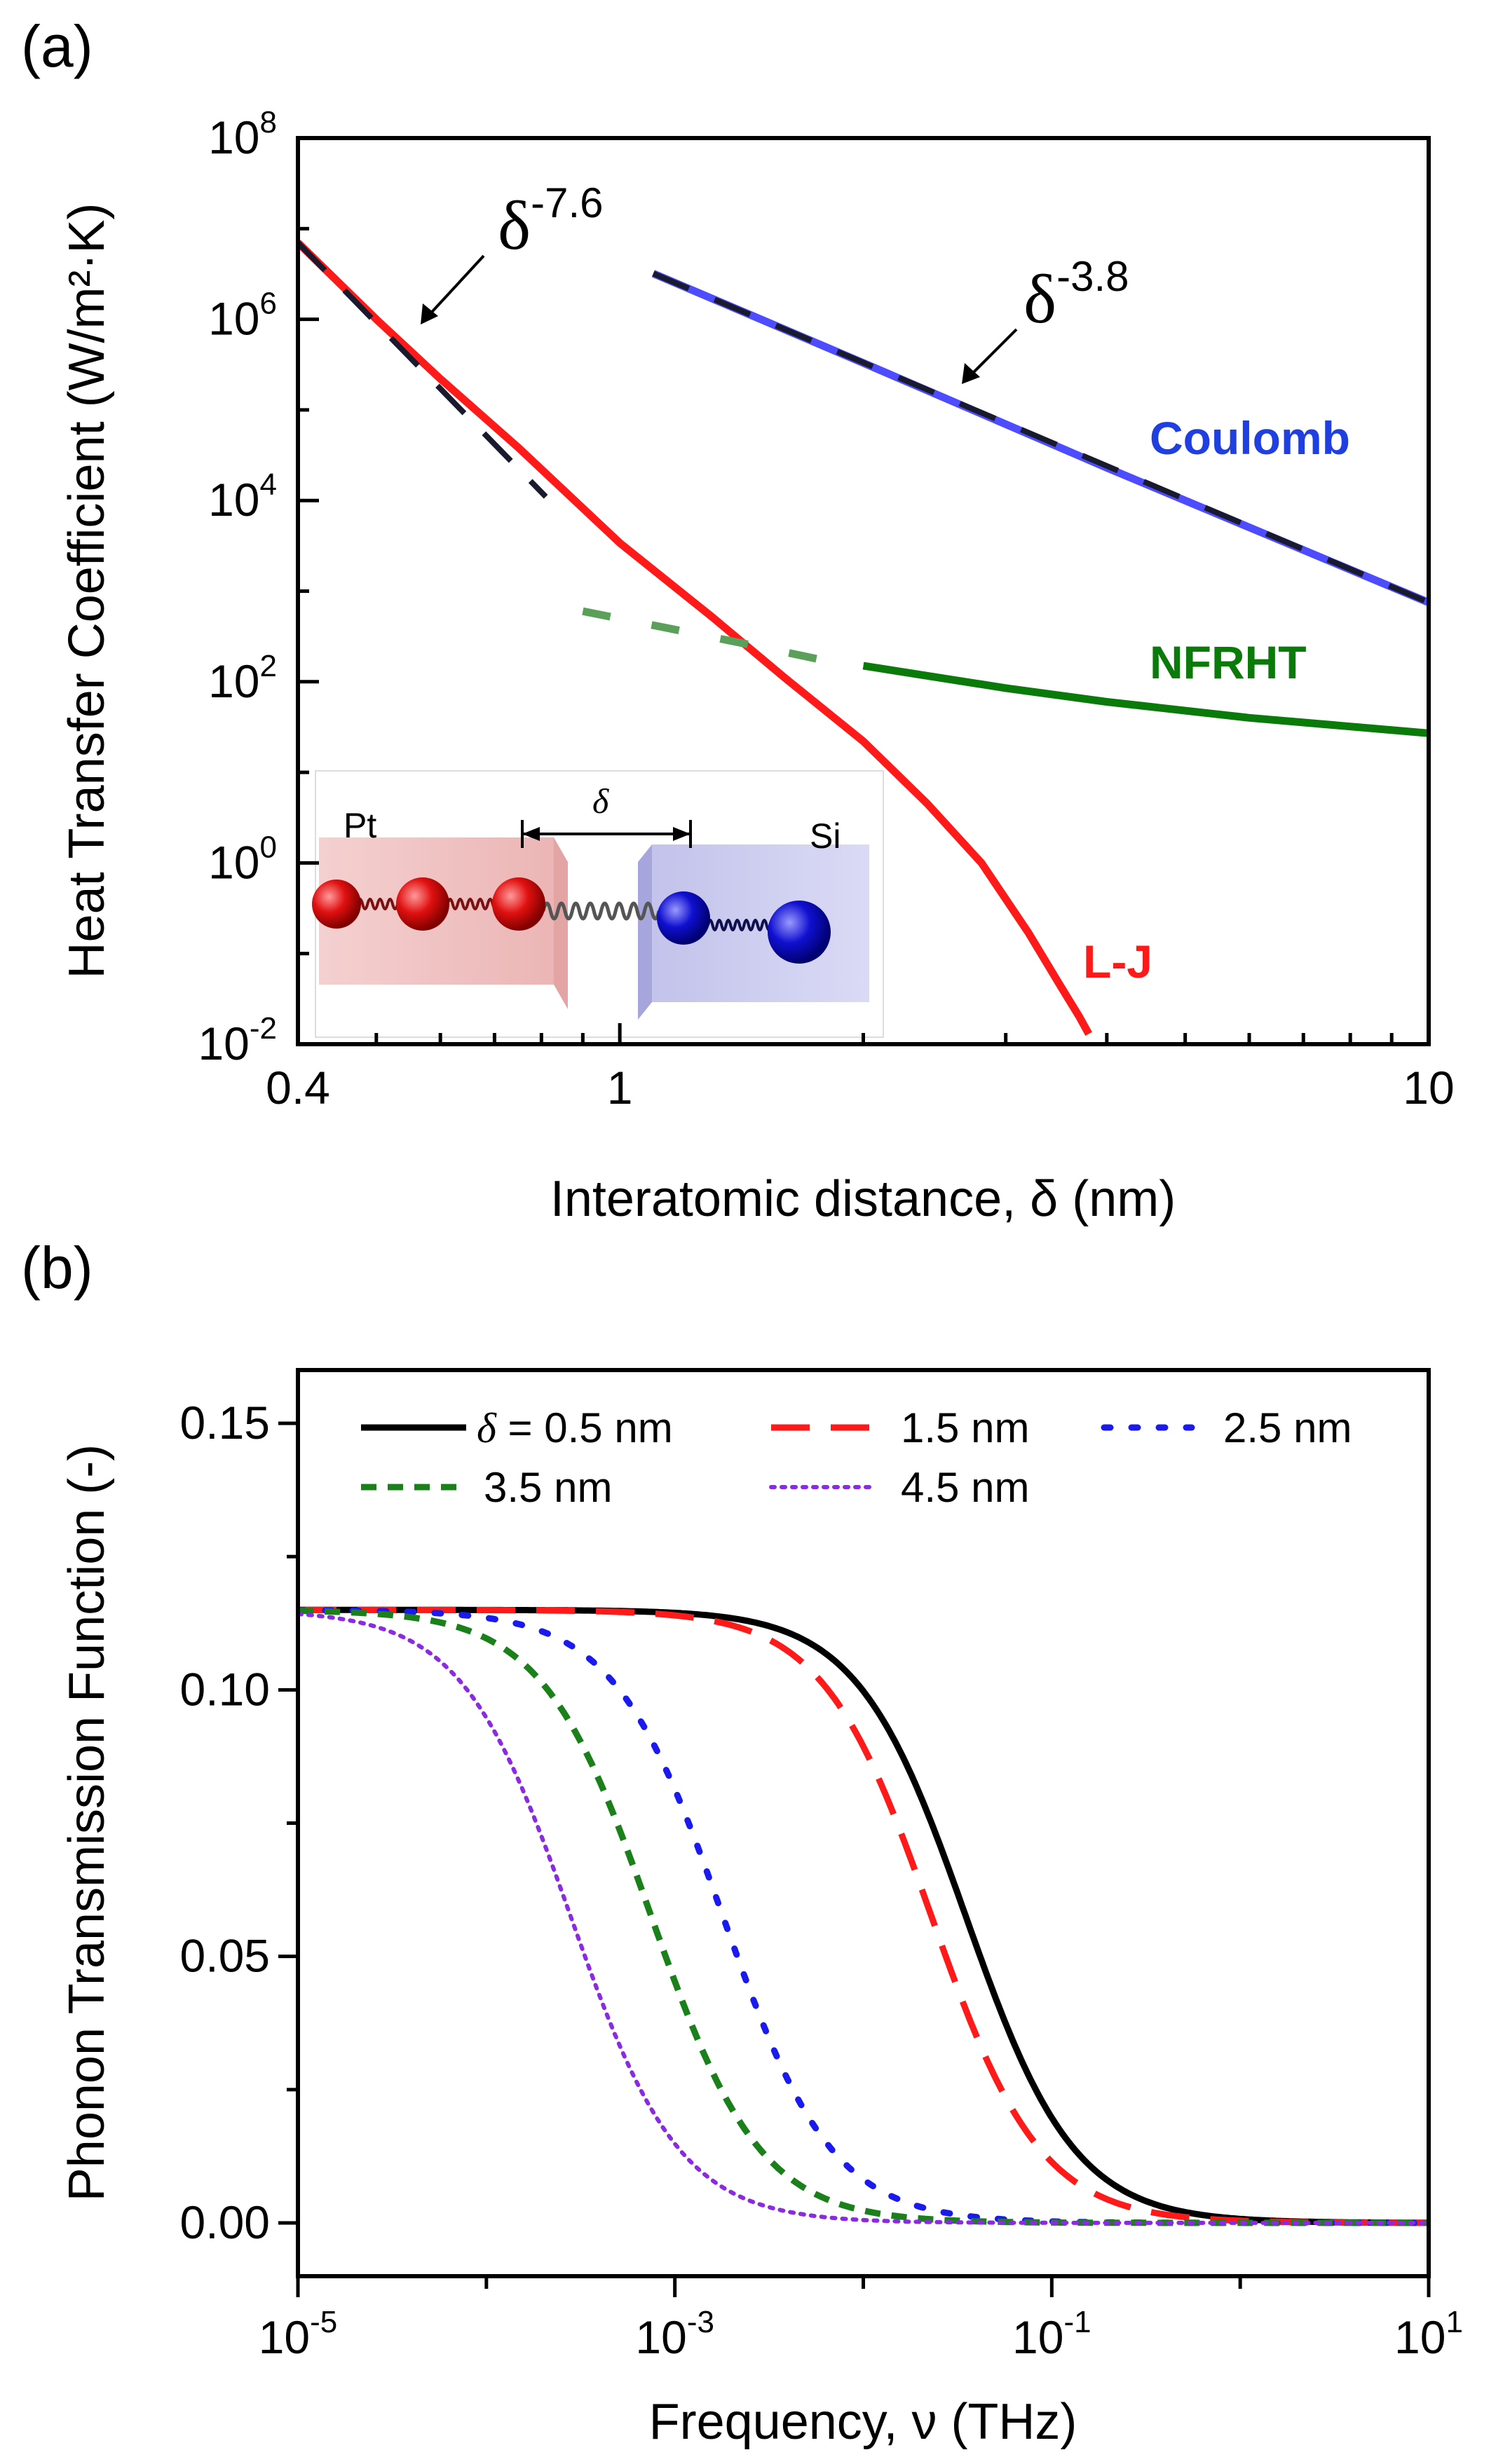 This screenshot has height=2464, width=1510. What do you see at coordinates (965, 1488) in the screenshot?
I see `legend-label-4: 4.5 nm` at bounding box center [965, 1488].